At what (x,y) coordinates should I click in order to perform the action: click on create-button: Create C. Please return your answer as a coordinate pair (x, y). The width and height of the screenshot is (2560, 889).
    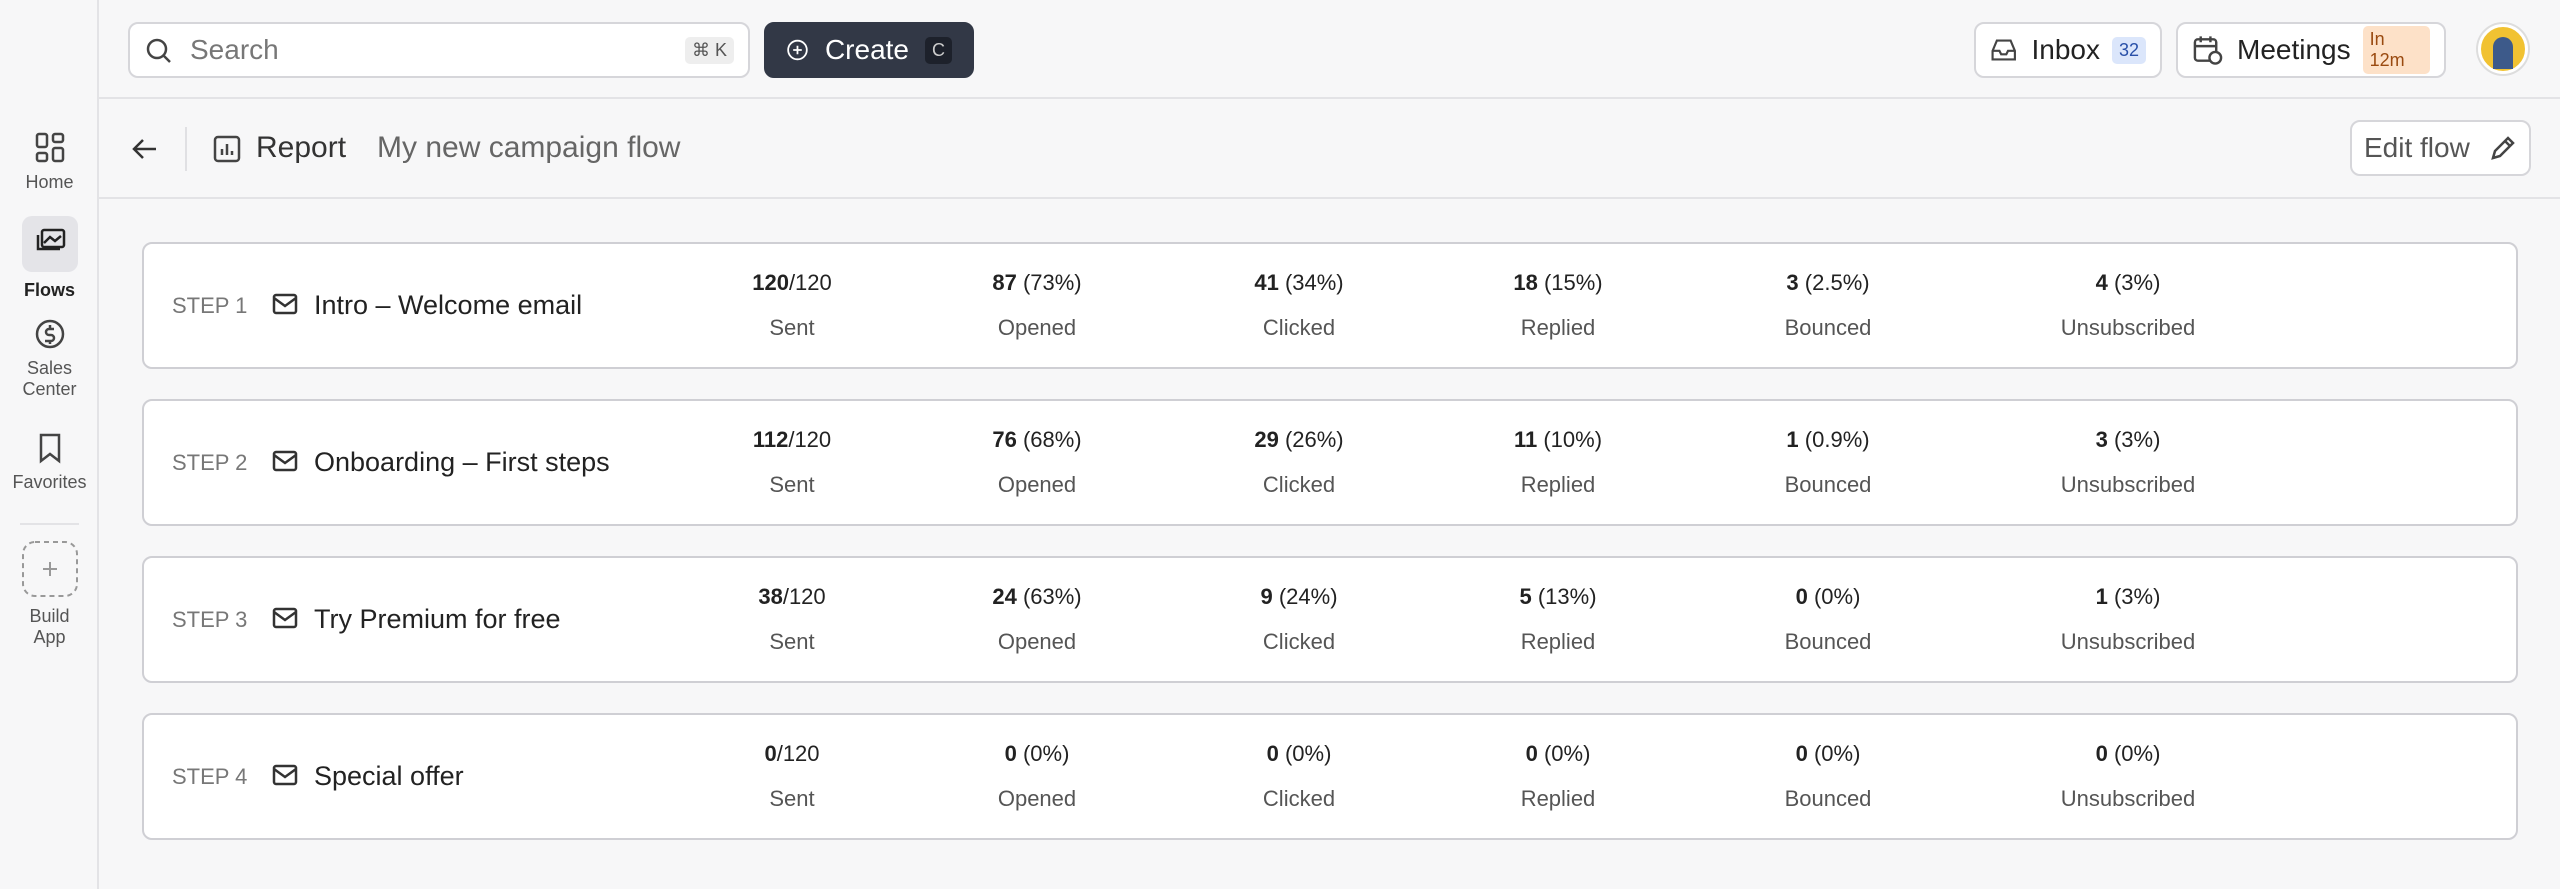
    Looking at the image, I should click on (869, 50).